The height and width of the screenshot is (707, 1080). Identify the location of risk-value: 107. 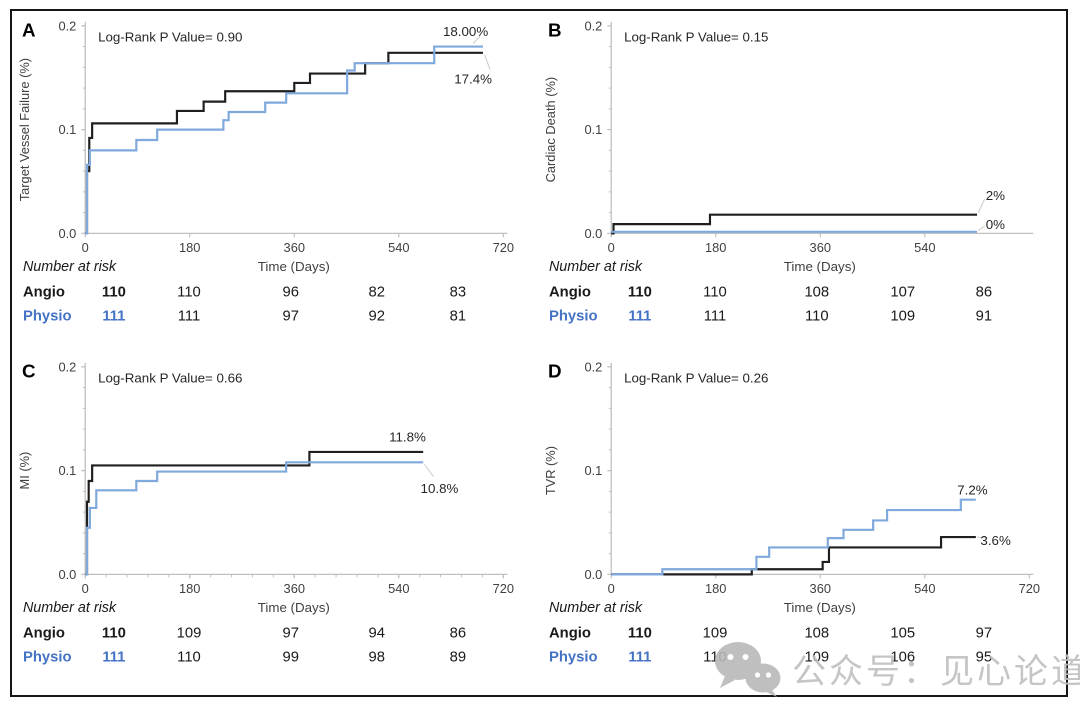
(902, 293).